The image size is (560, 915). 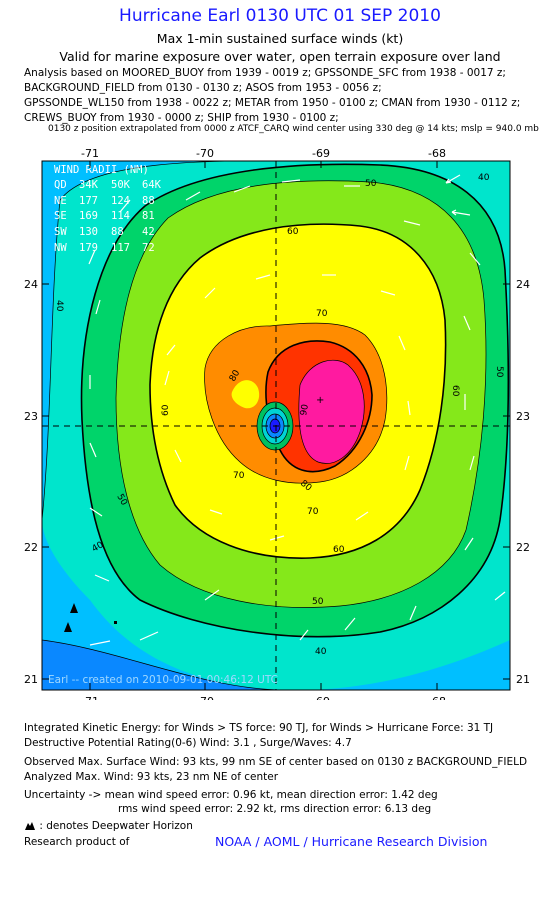 What do you see at coordinates (60, 216) in the screenshot?
I see `wind-radii-quadrant: SE` at bounding box center [60, 216].